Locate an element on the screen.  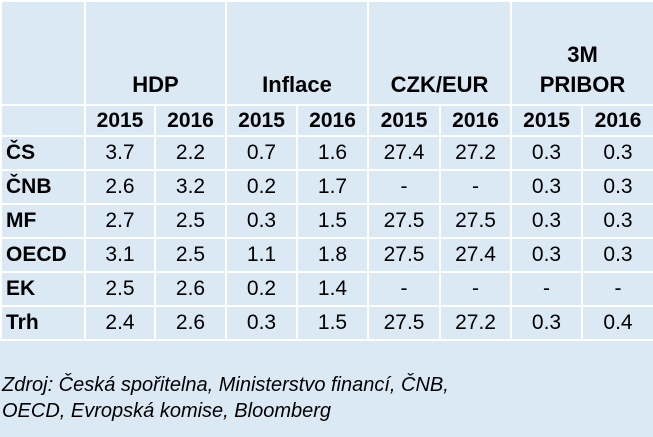
row-label: EK is located at coordinates (43, 289).